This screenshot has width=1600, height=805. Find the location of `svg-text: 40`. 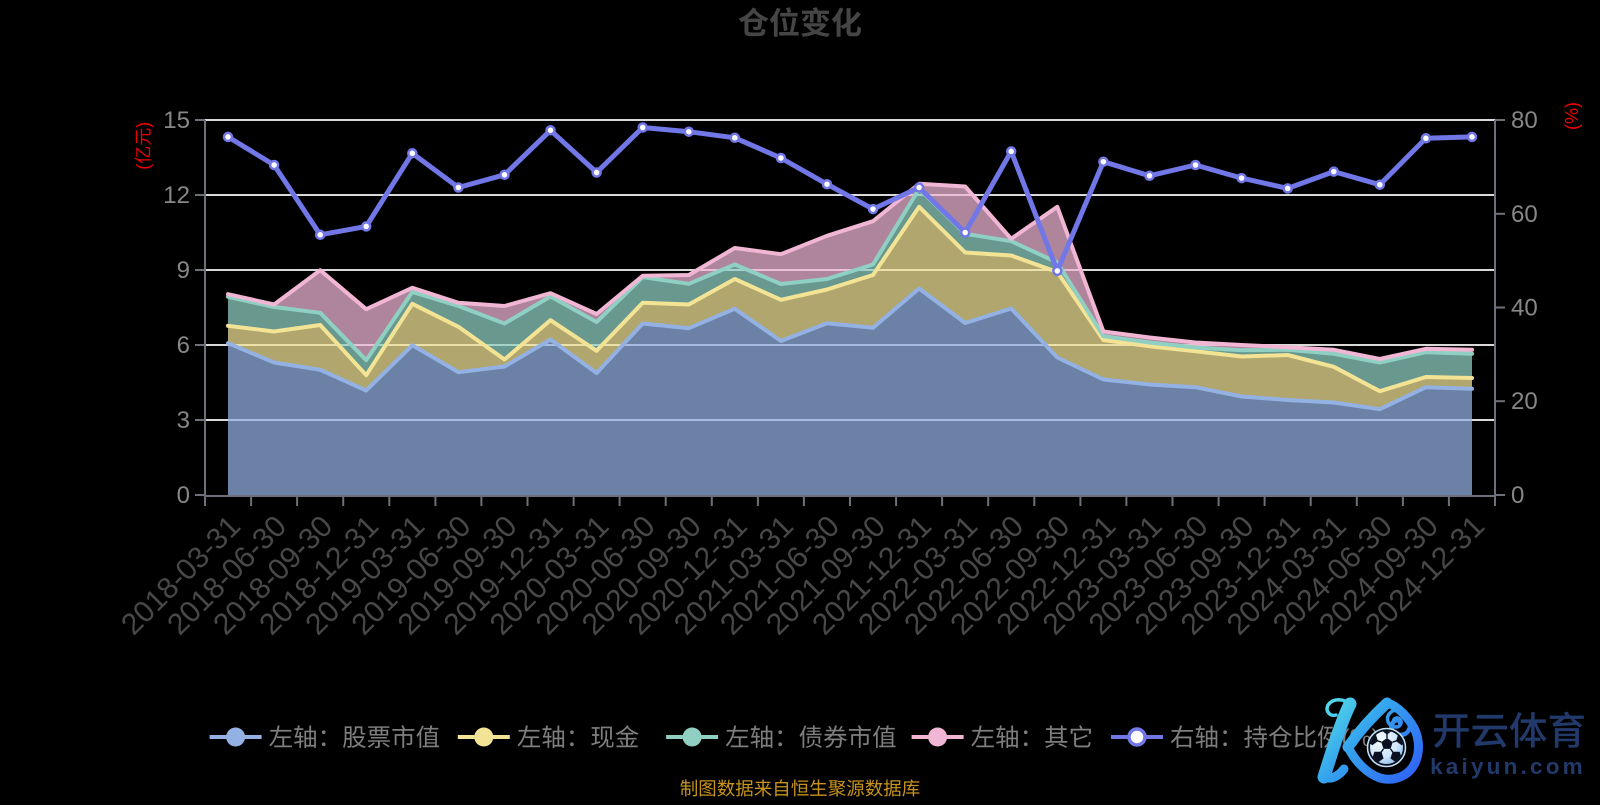

svg-text: 40 is located at coordinates (1524, 308).